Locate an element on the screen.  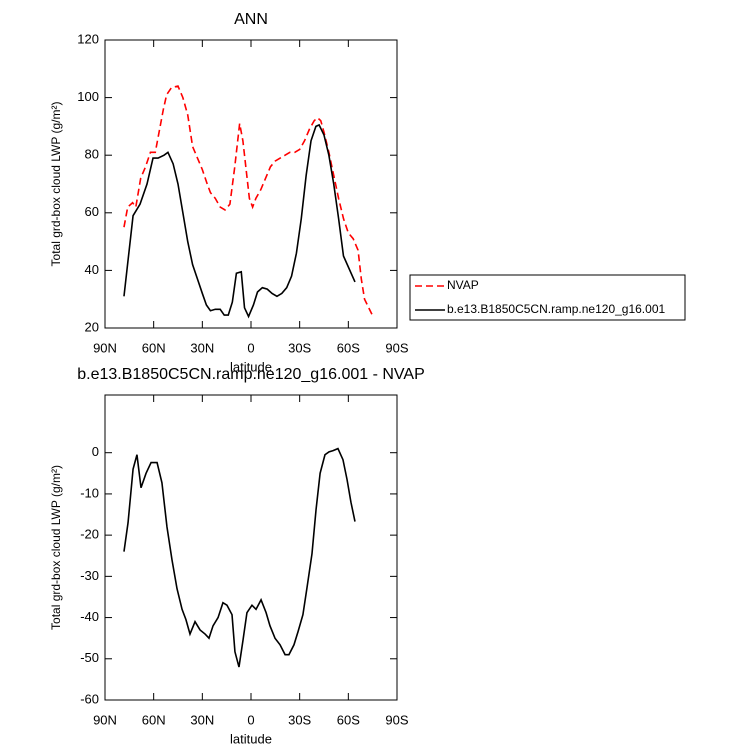
chart-title: ANN is located at coordinates (251, 19).